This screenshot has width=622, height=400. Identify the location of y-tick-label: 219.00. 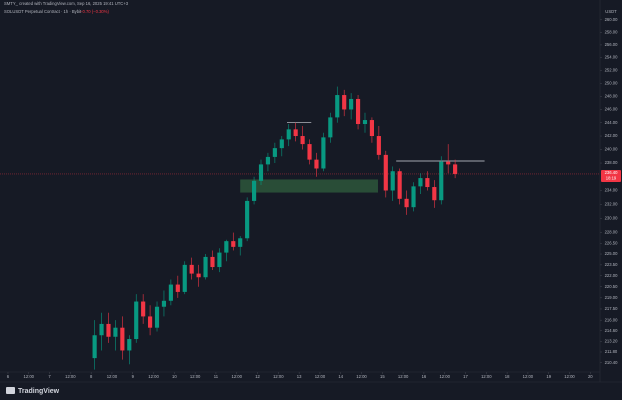
(611, 297).